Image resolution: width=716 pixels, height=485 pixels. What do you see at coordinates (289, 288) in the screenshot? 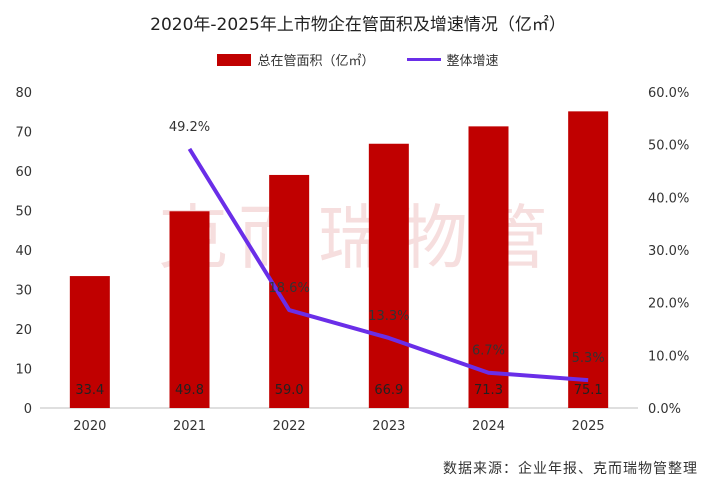
I see `line-value-label: 18.6%` at bounding box center [289, 288].